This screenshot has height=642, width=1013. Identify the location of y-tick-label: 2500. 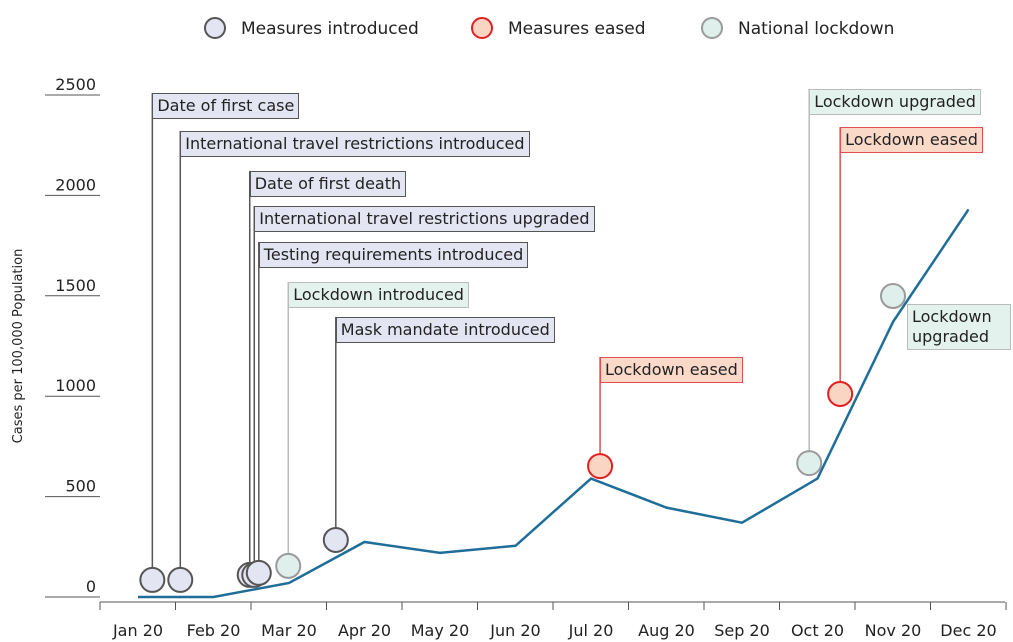
(75, 84).